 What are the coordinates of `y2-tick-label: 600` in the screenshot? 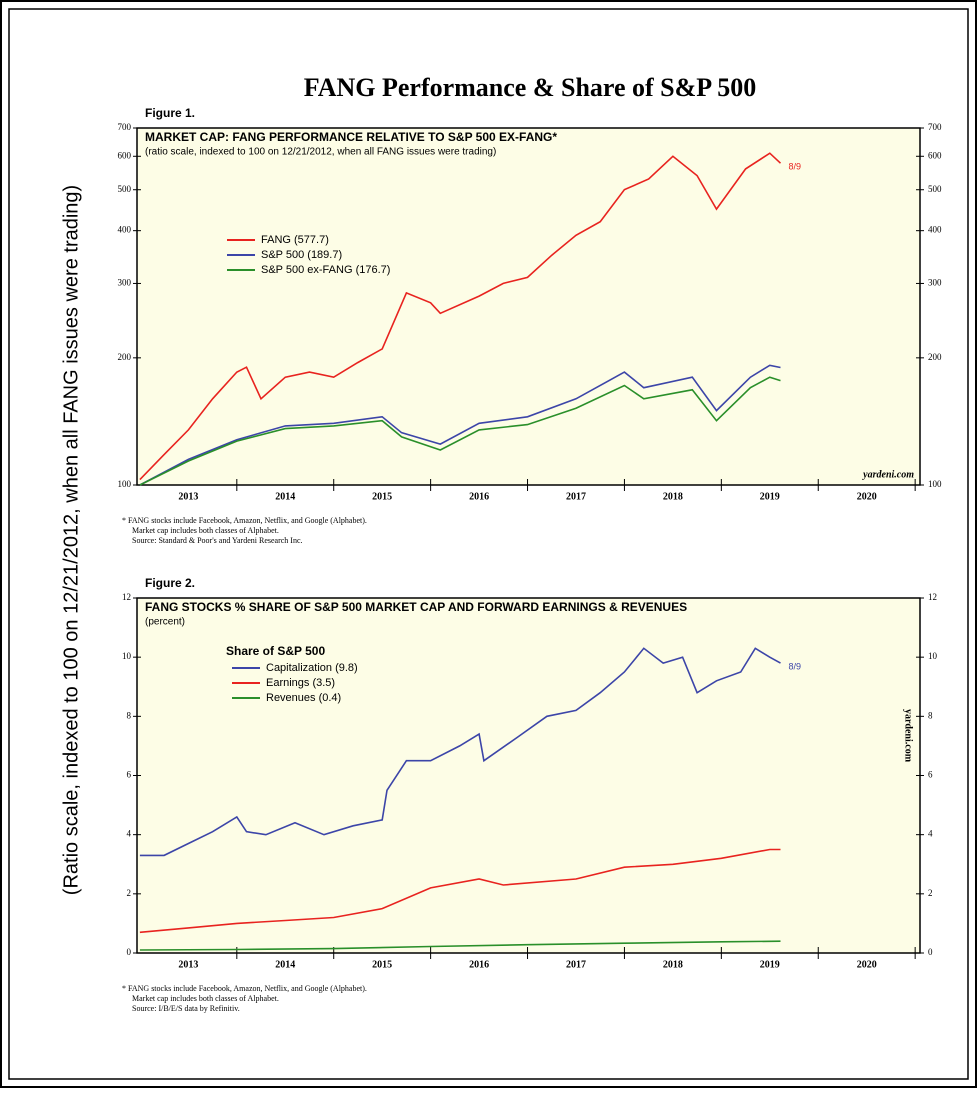 It's located at (935, 155).